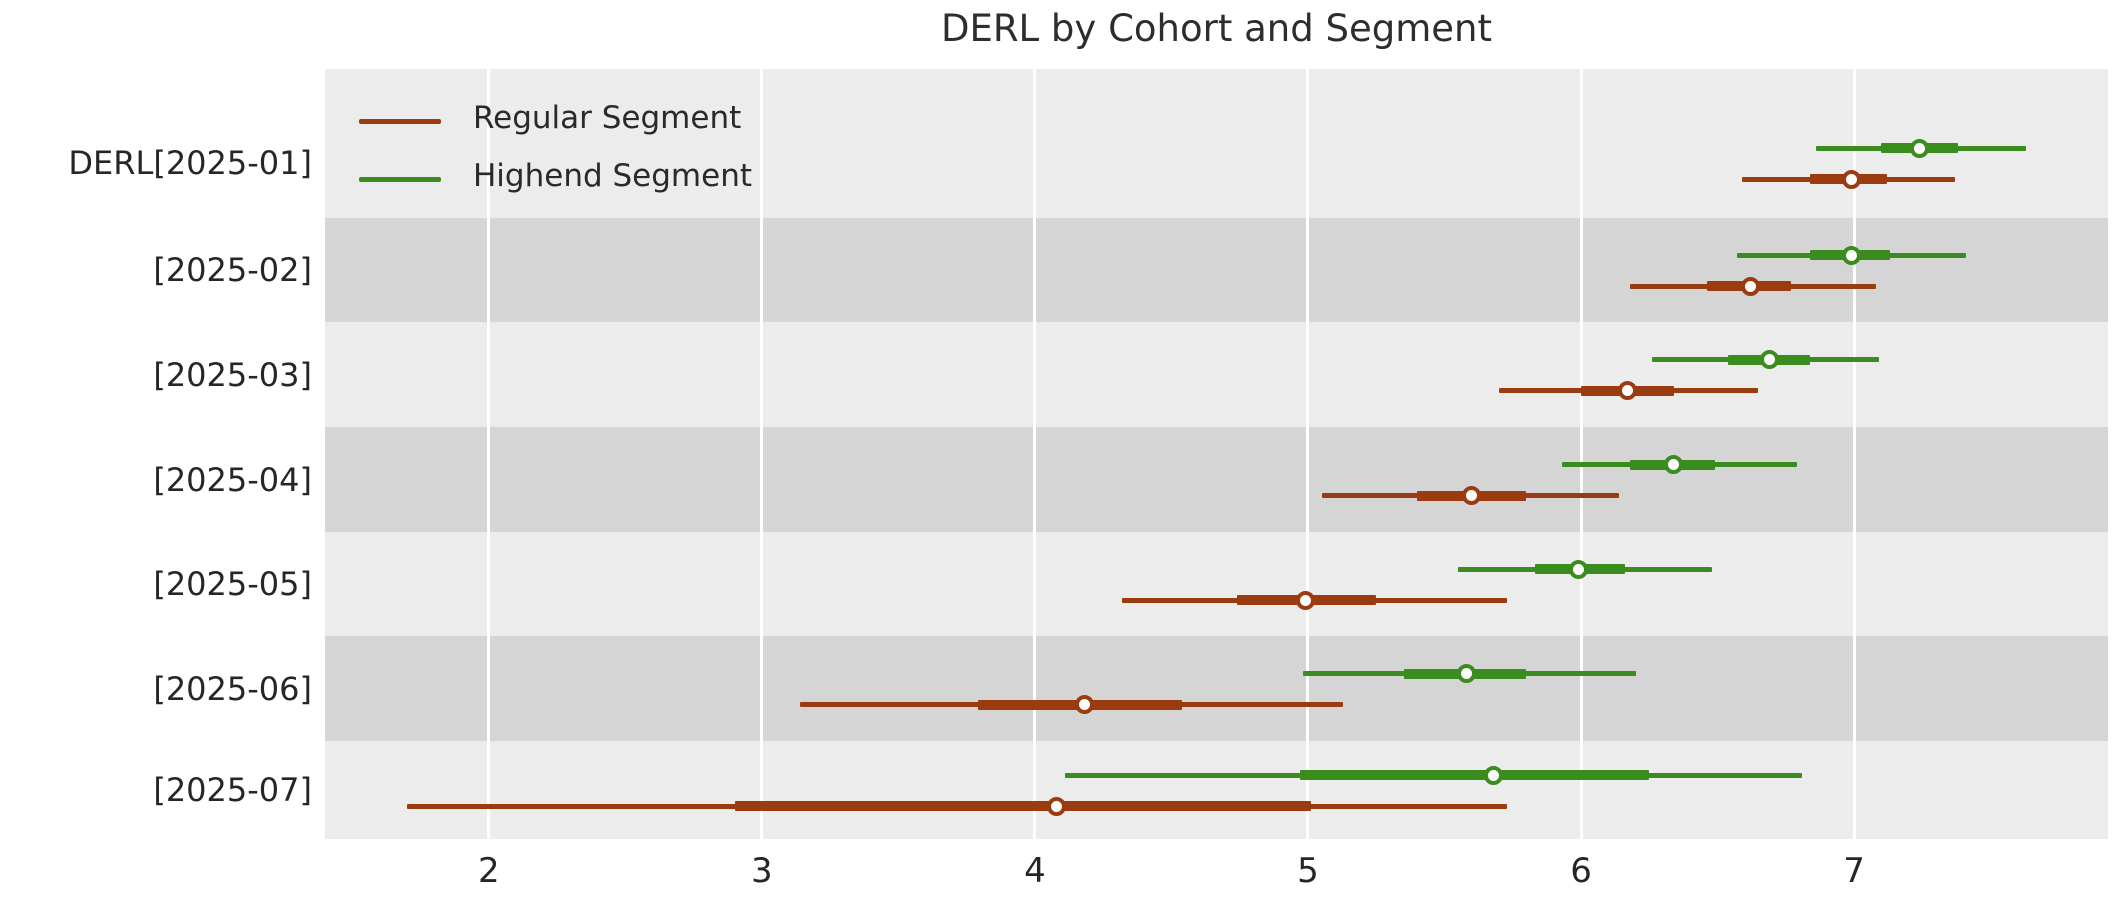  Describe the element at coordinates (1308, 871) in the screenshot. I see `x-tick-label: 5` at that location.